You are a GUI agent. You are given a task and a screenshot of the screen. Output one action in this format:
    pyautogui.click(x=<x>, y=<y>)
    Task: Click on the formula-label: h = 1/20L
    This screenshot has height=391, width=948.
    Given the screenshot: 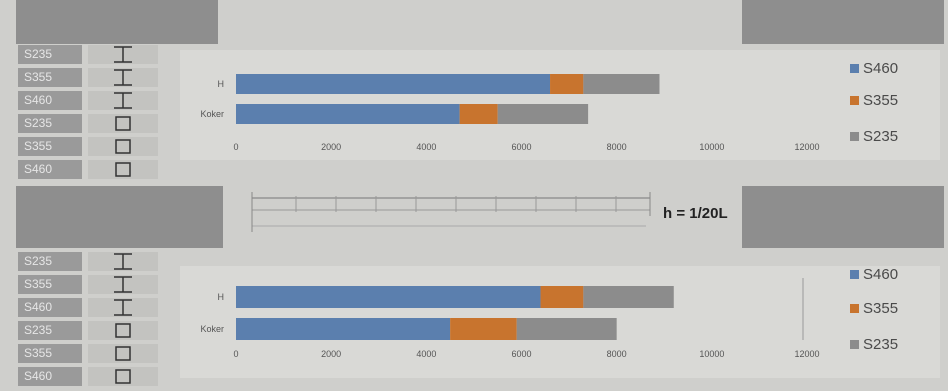 What is the action you would take?
    pyautogui.click(x=695, y=213)
    